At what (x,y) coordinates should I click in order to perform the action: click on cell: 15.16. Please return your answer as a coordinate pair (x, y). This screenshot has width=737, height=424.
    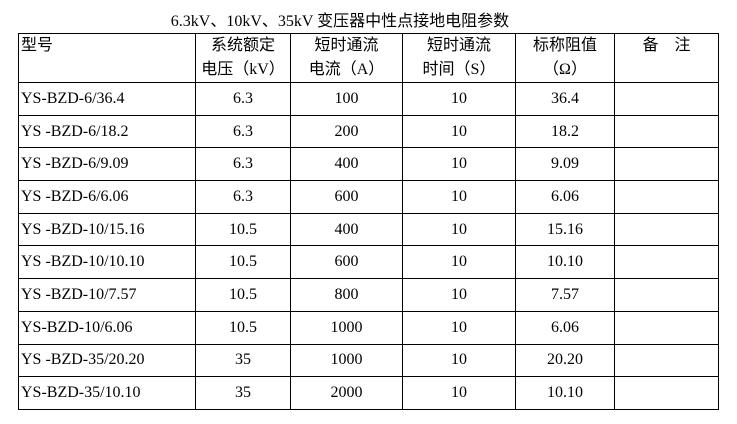
    Looking at the image, I should click on (565, 229).